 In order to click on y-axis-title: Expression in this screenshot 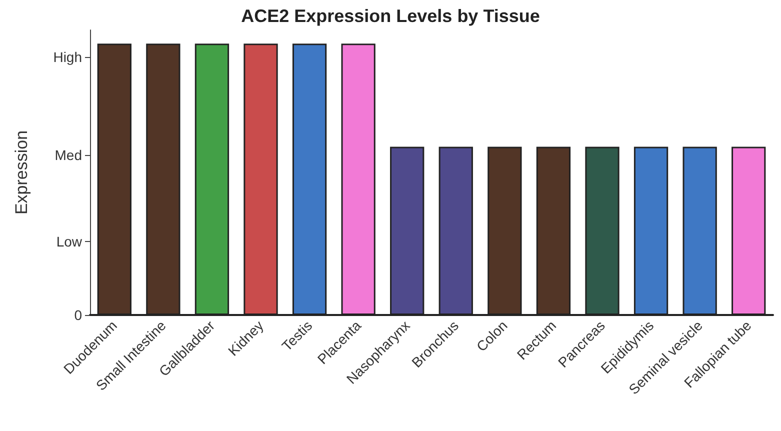, I will do `click(21, 172)`.